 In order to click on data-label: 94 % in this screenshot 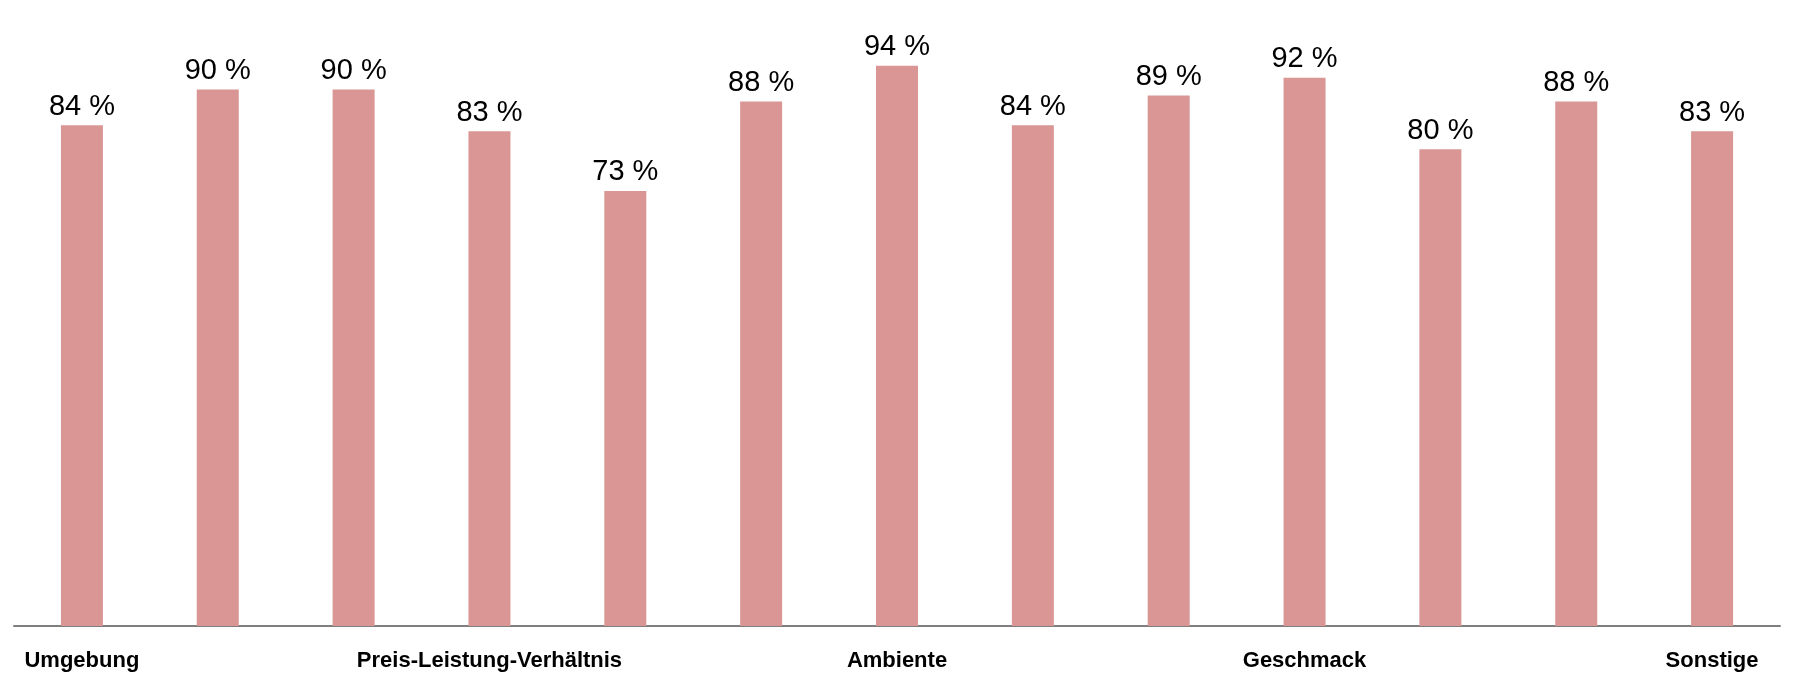, I will do `click(897, 45)`.